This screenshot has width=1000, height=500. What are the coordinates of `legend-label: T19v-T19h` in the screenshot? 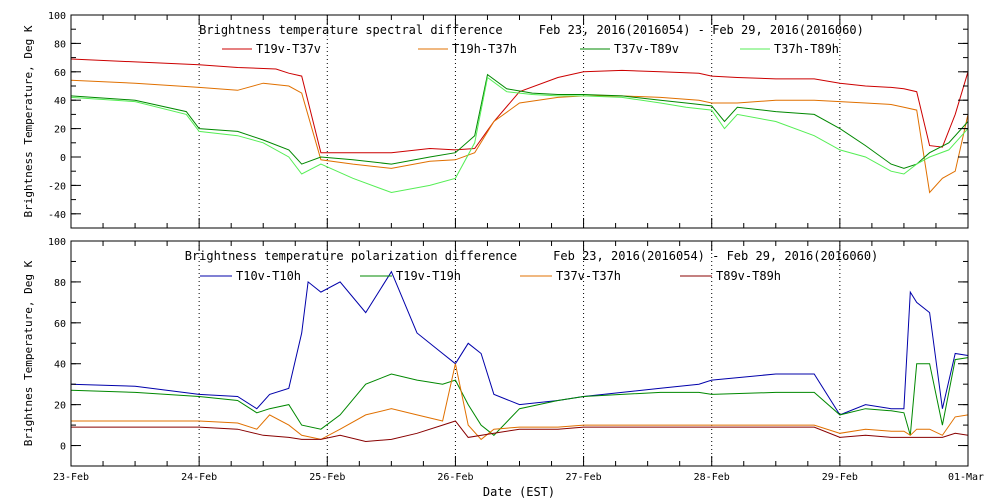 It's located at (428, 276).